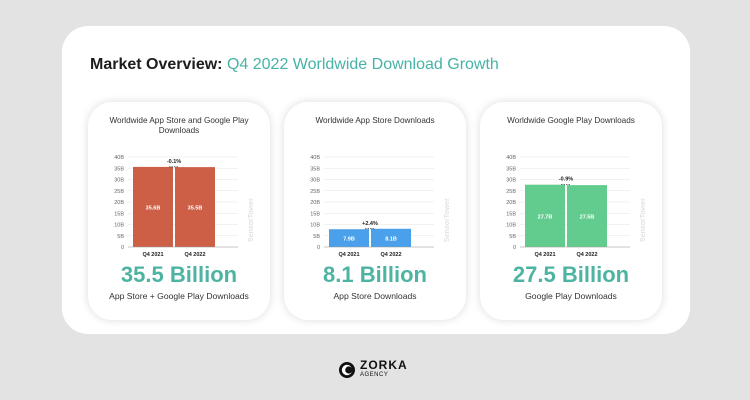 Image resolution: width=750 pixels, height=400 pixels. Describe the element at coordinates (571, 296) in the screenshot. I see `card-caption: Google Play Downloads` at that location.